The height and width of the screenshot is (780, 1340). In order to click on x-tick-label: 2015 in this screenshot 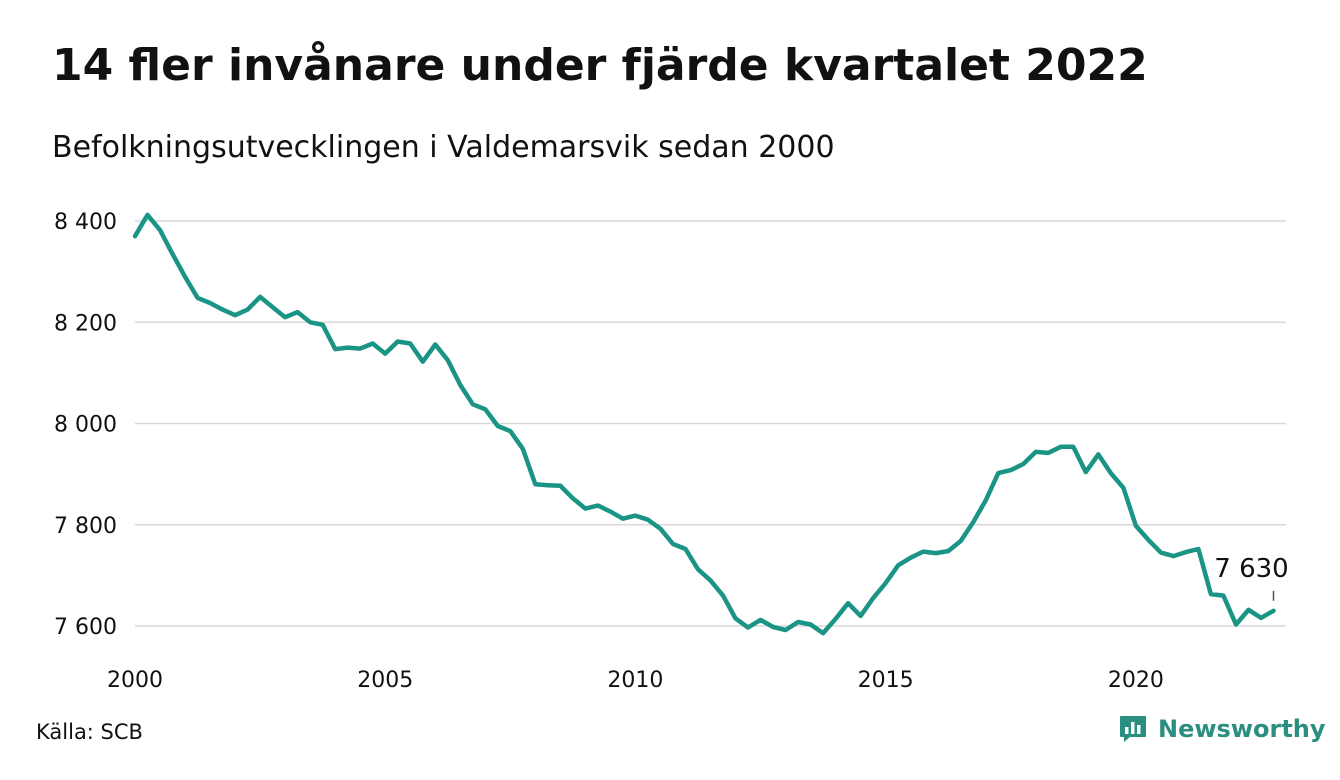, I will do `click(886, 680)`.